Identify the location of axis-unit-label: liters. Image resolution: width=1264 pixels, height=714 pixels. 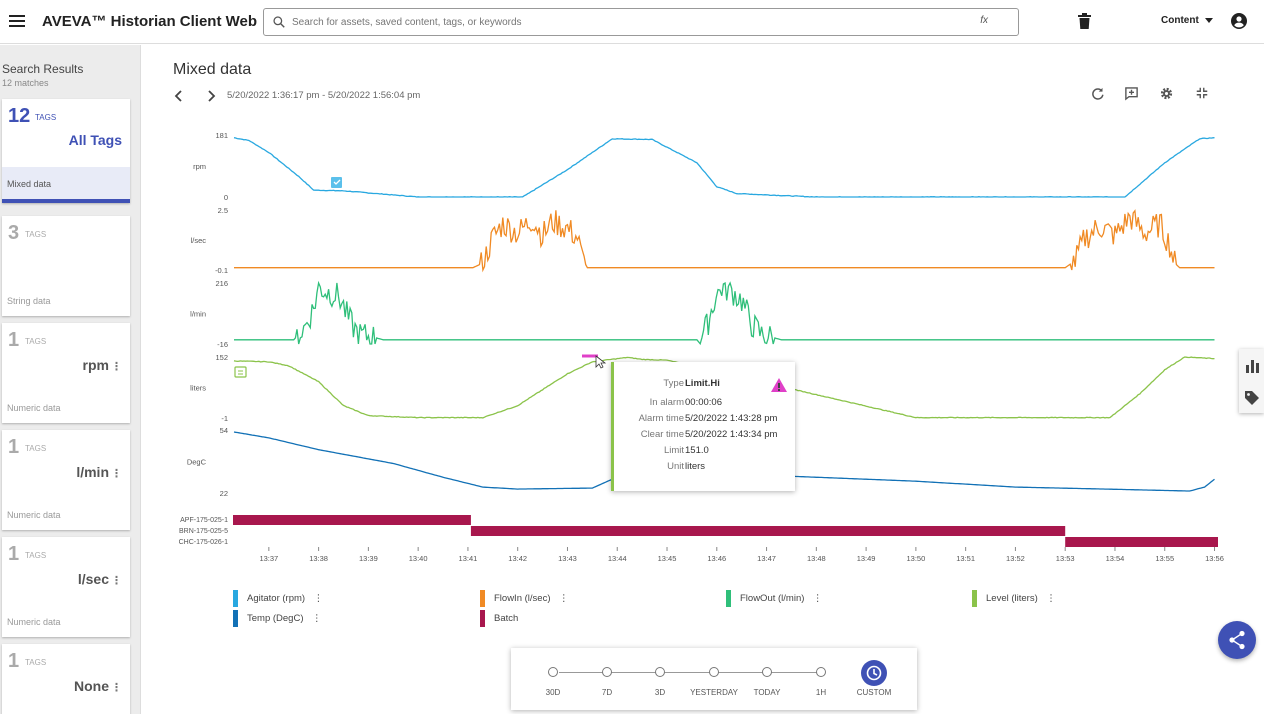
(198, 388).